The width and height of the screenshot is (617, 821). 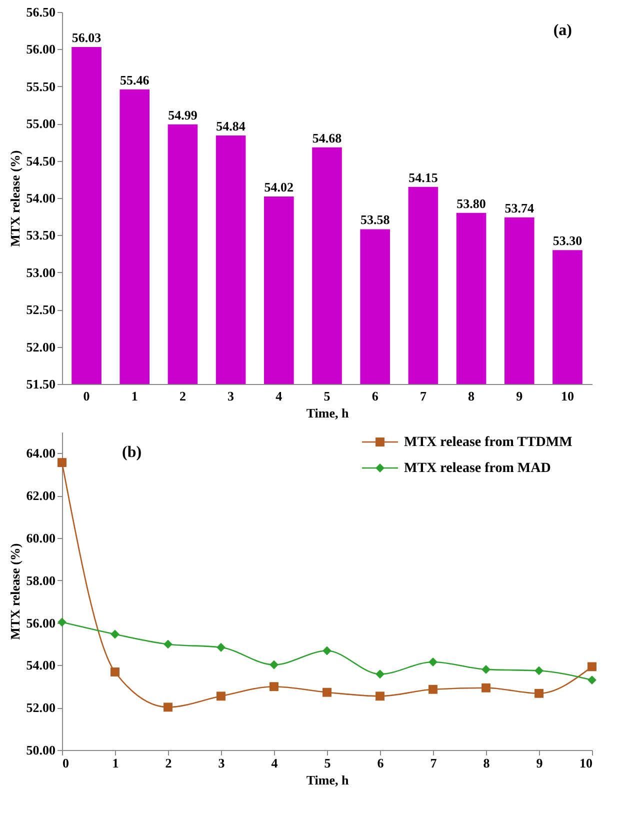 I want to click on annotation: (a), so click(x=562, y=30).